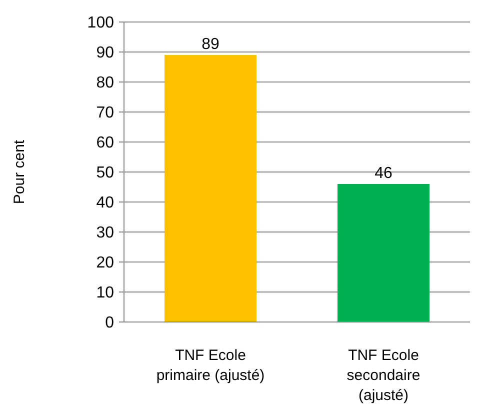  I want to click on y-tick-label: 100, so click(100, 23).